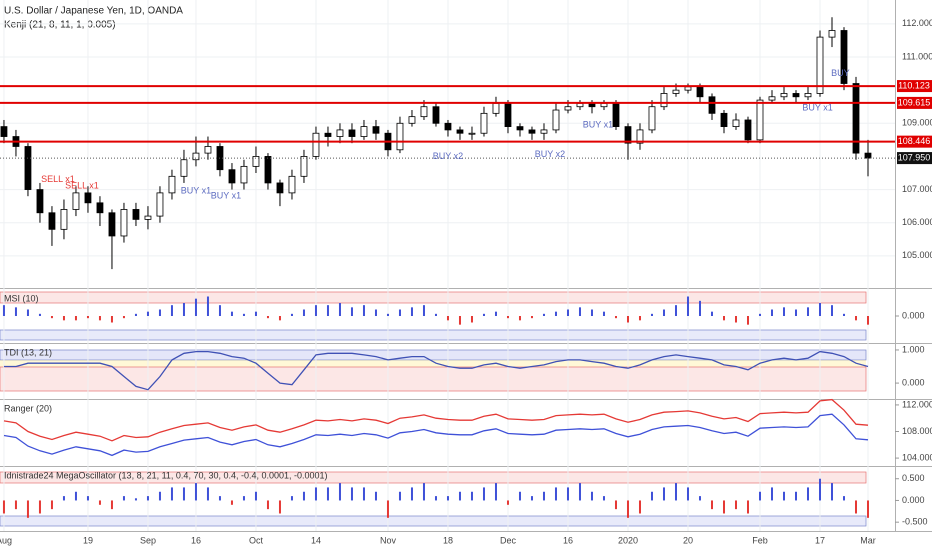 This screenshot has height=550, width=932. Describe the element at coordinates (448, 156) in the screenshot. I see `signal-label: BUY x2` at that location.